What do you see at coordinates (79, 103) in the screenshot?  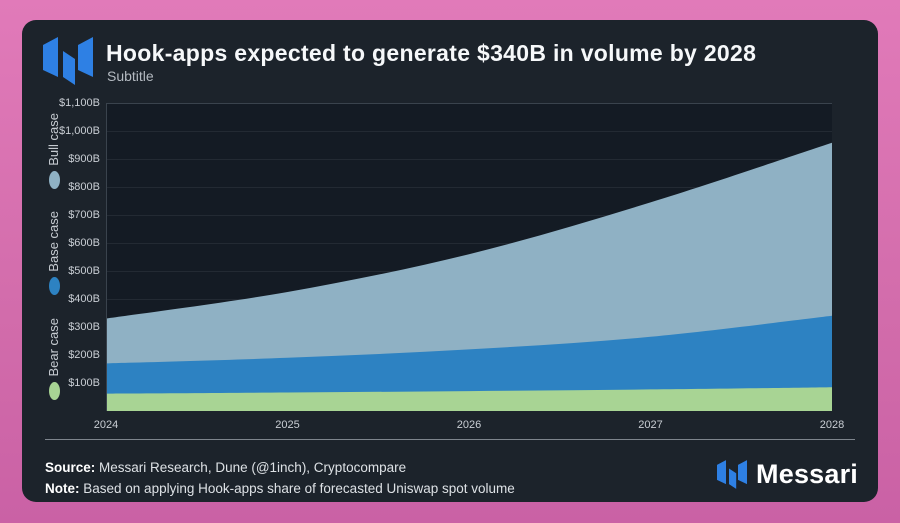 I see `y-tick-label: $1,100B` at bounding box center [79, 103].